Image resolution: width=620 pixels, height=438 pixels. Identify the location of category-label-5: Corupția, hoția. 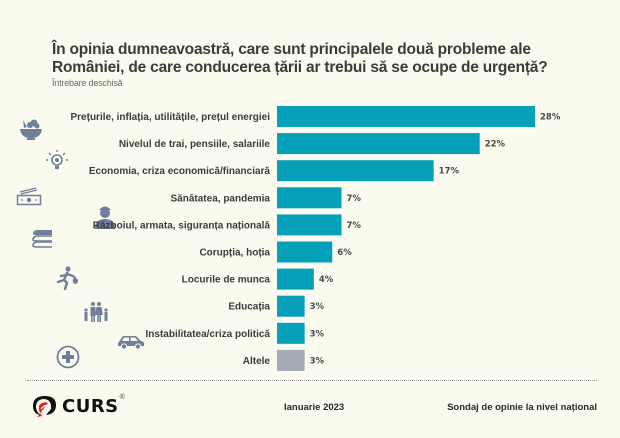
(234, 253).